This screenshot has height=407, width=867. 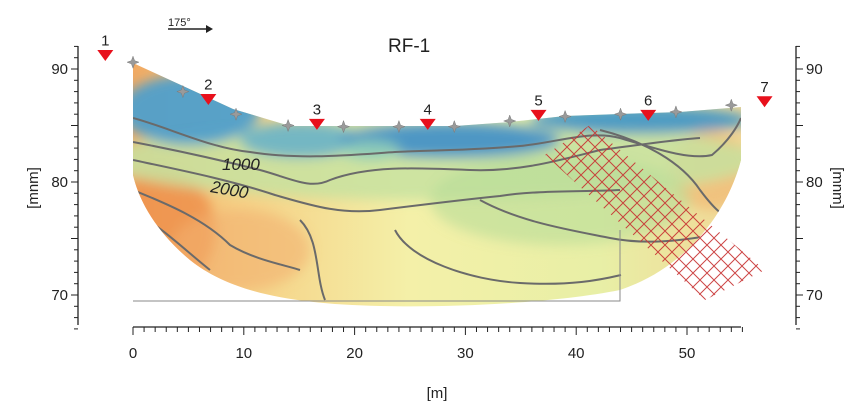 I want to click on station-marker-label: 4, so click(x=428, y=109).